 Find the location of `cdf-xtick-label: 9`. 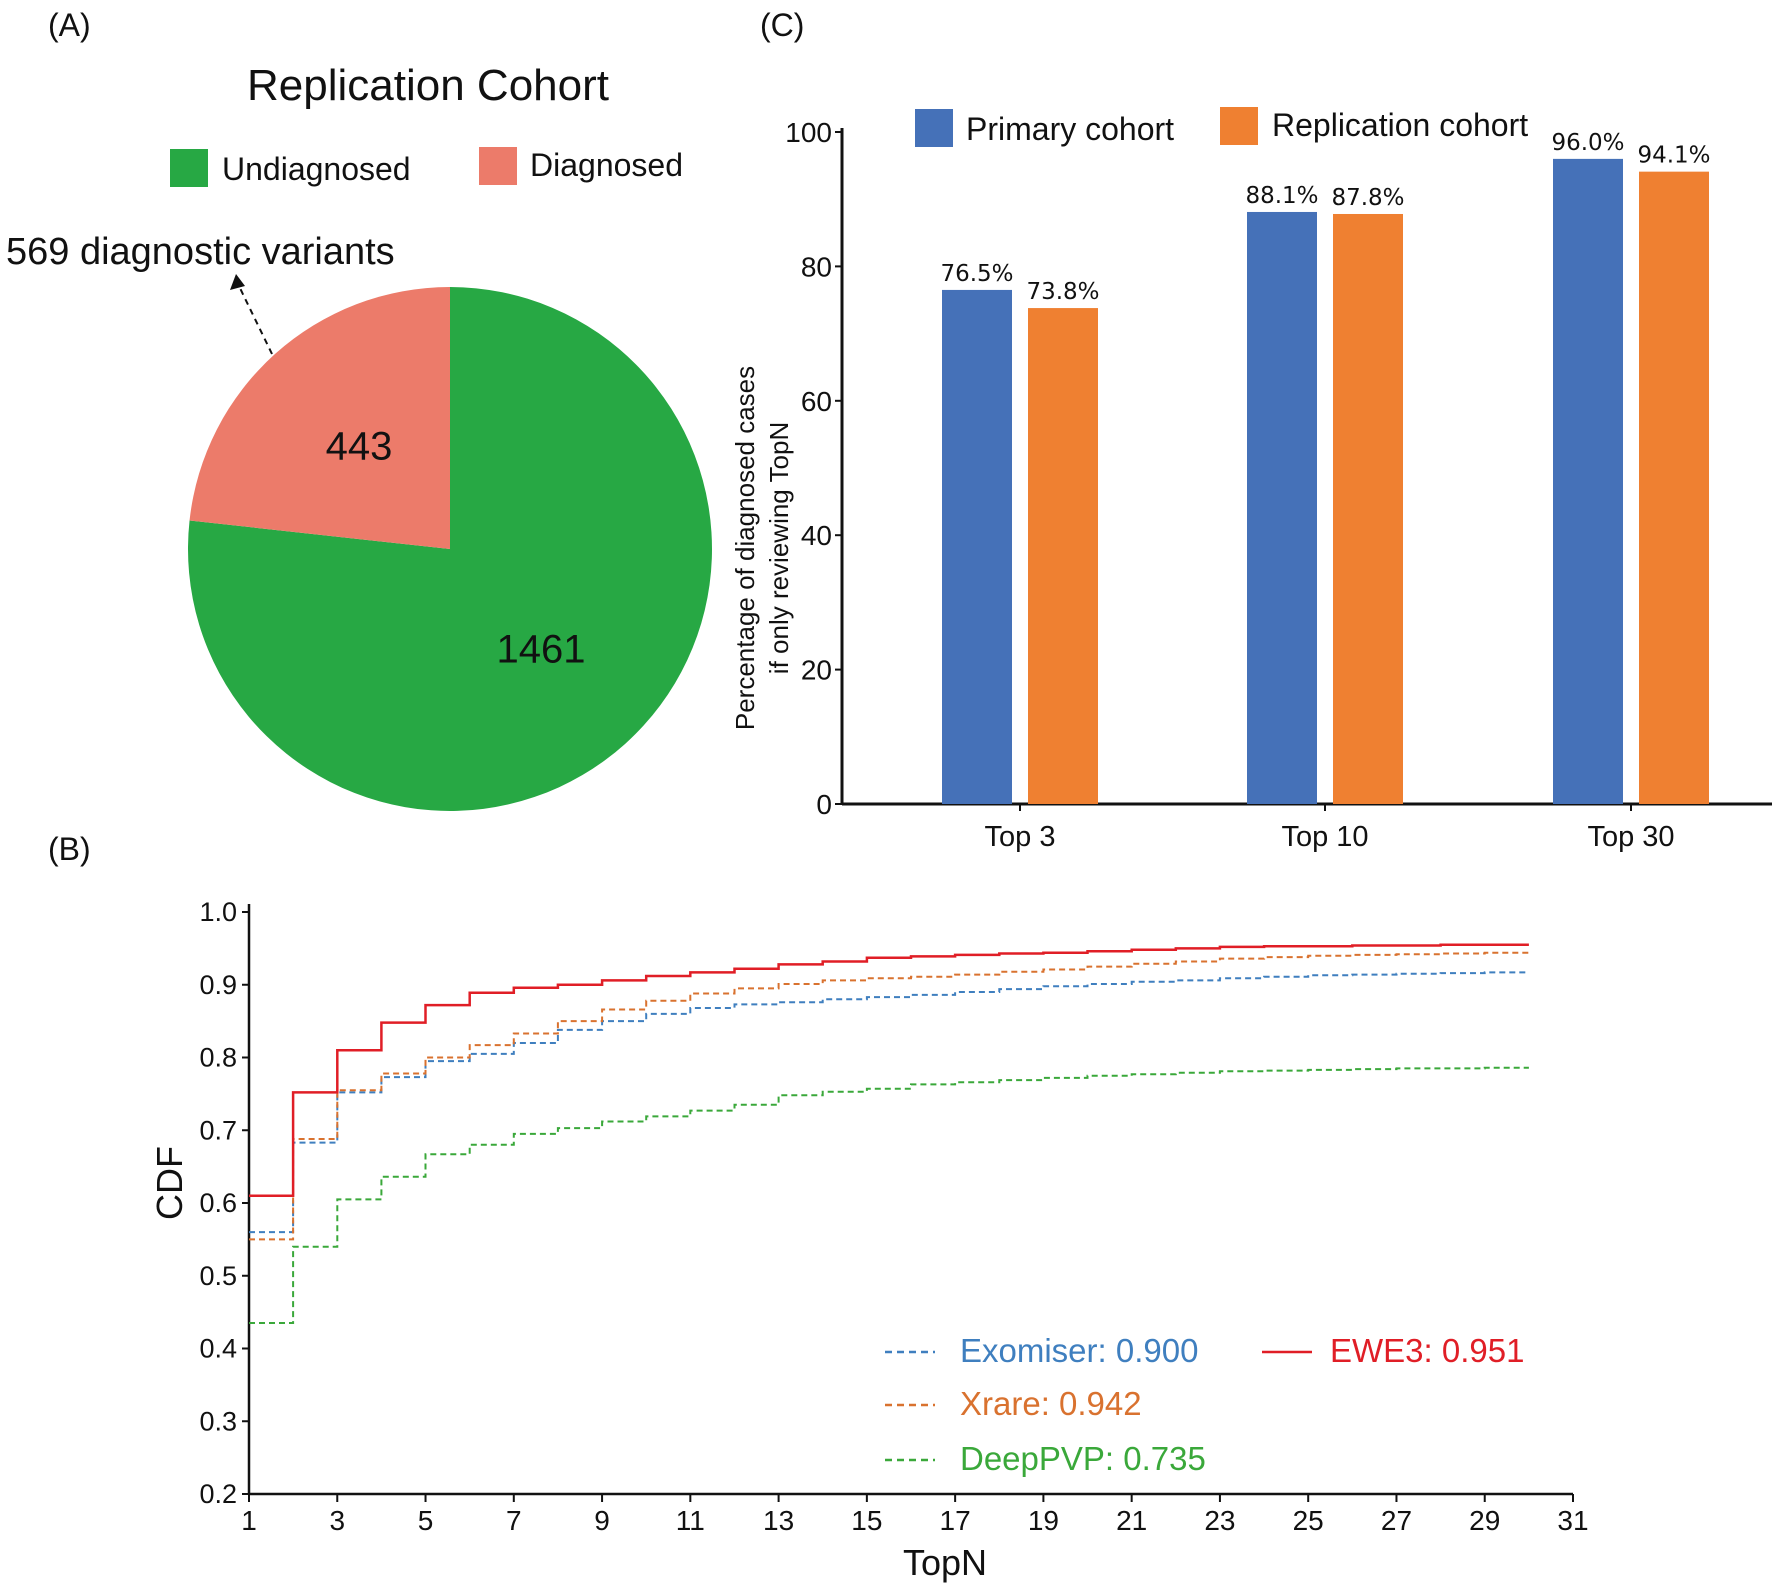

cdf-xtick-label: 9 is located at coordinates (602, 1520).